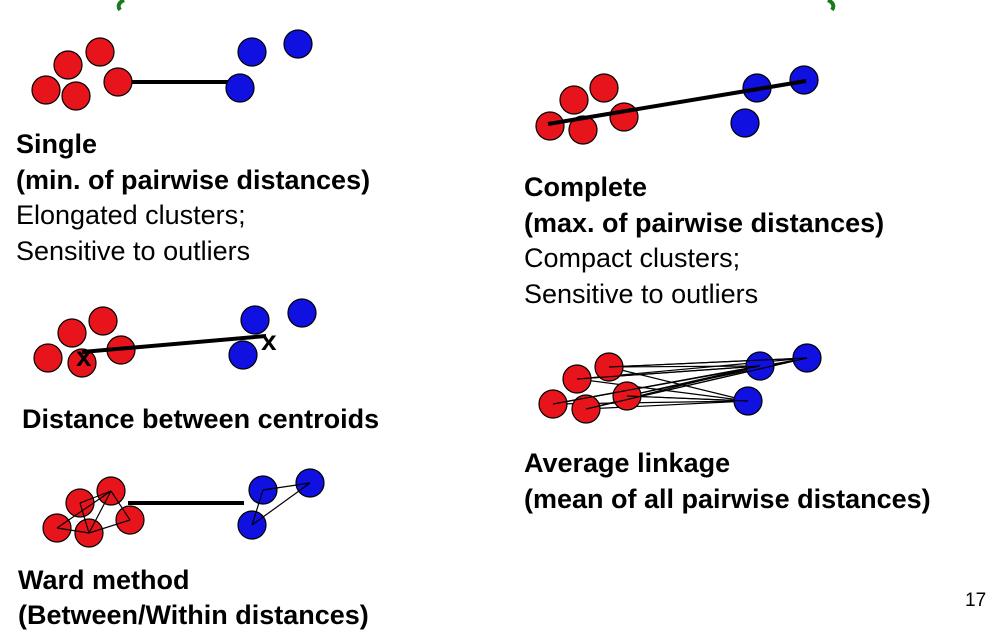 The width and height of the screenshot is (998, 633). I want to click on centroid-link-line, so click(174, 344).